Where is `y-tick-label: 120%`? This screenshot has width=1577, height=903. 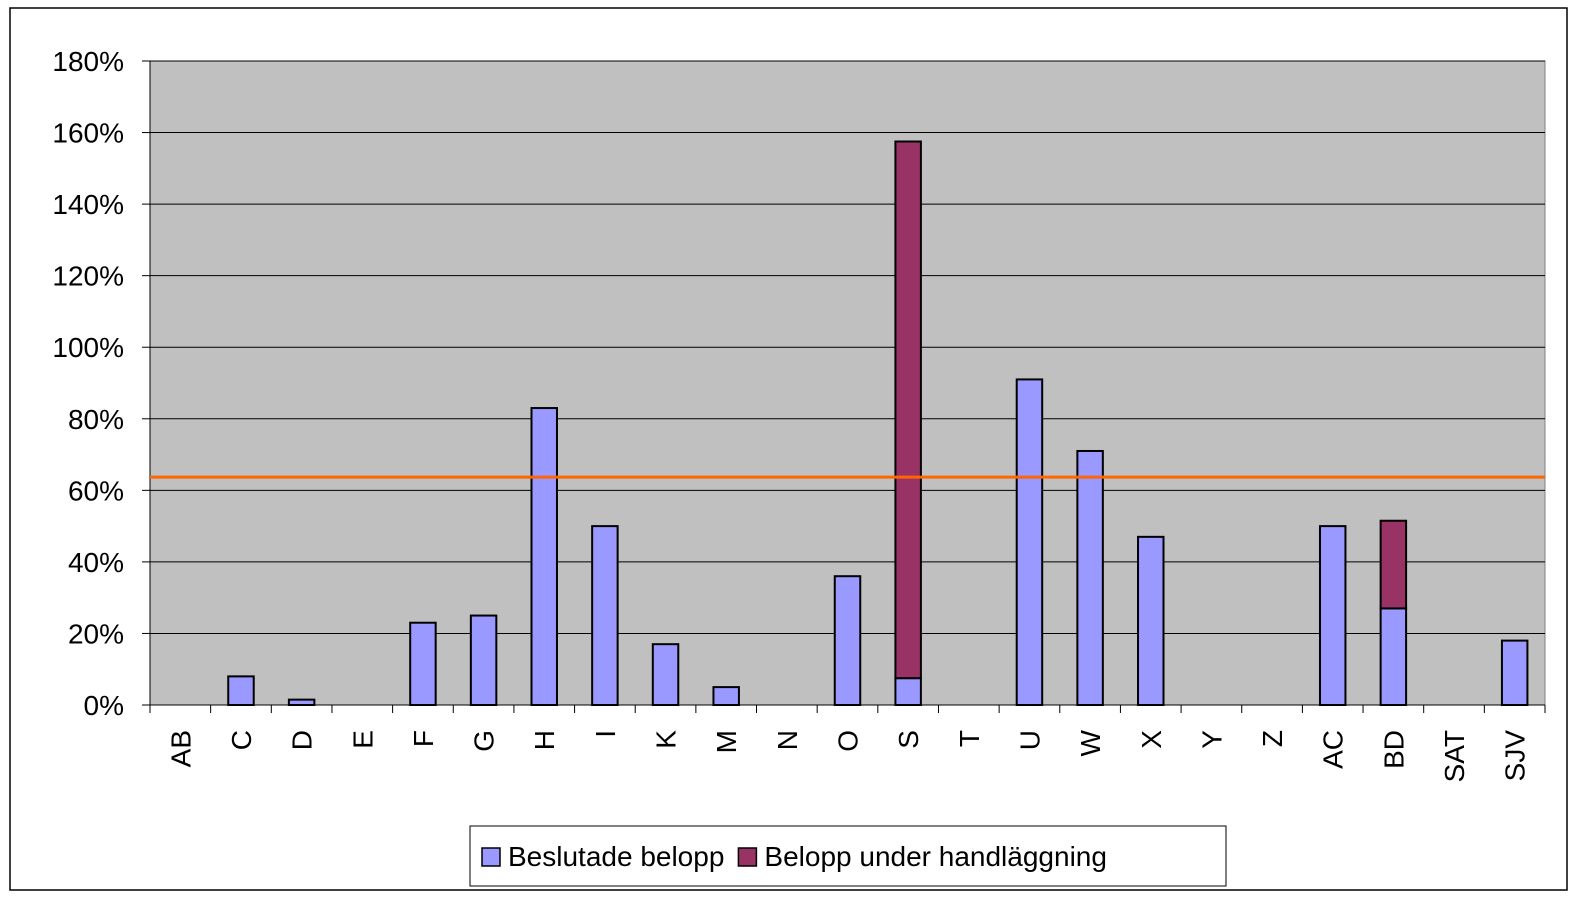 y-tick-label: 120% is located at coordinates (88, 276).